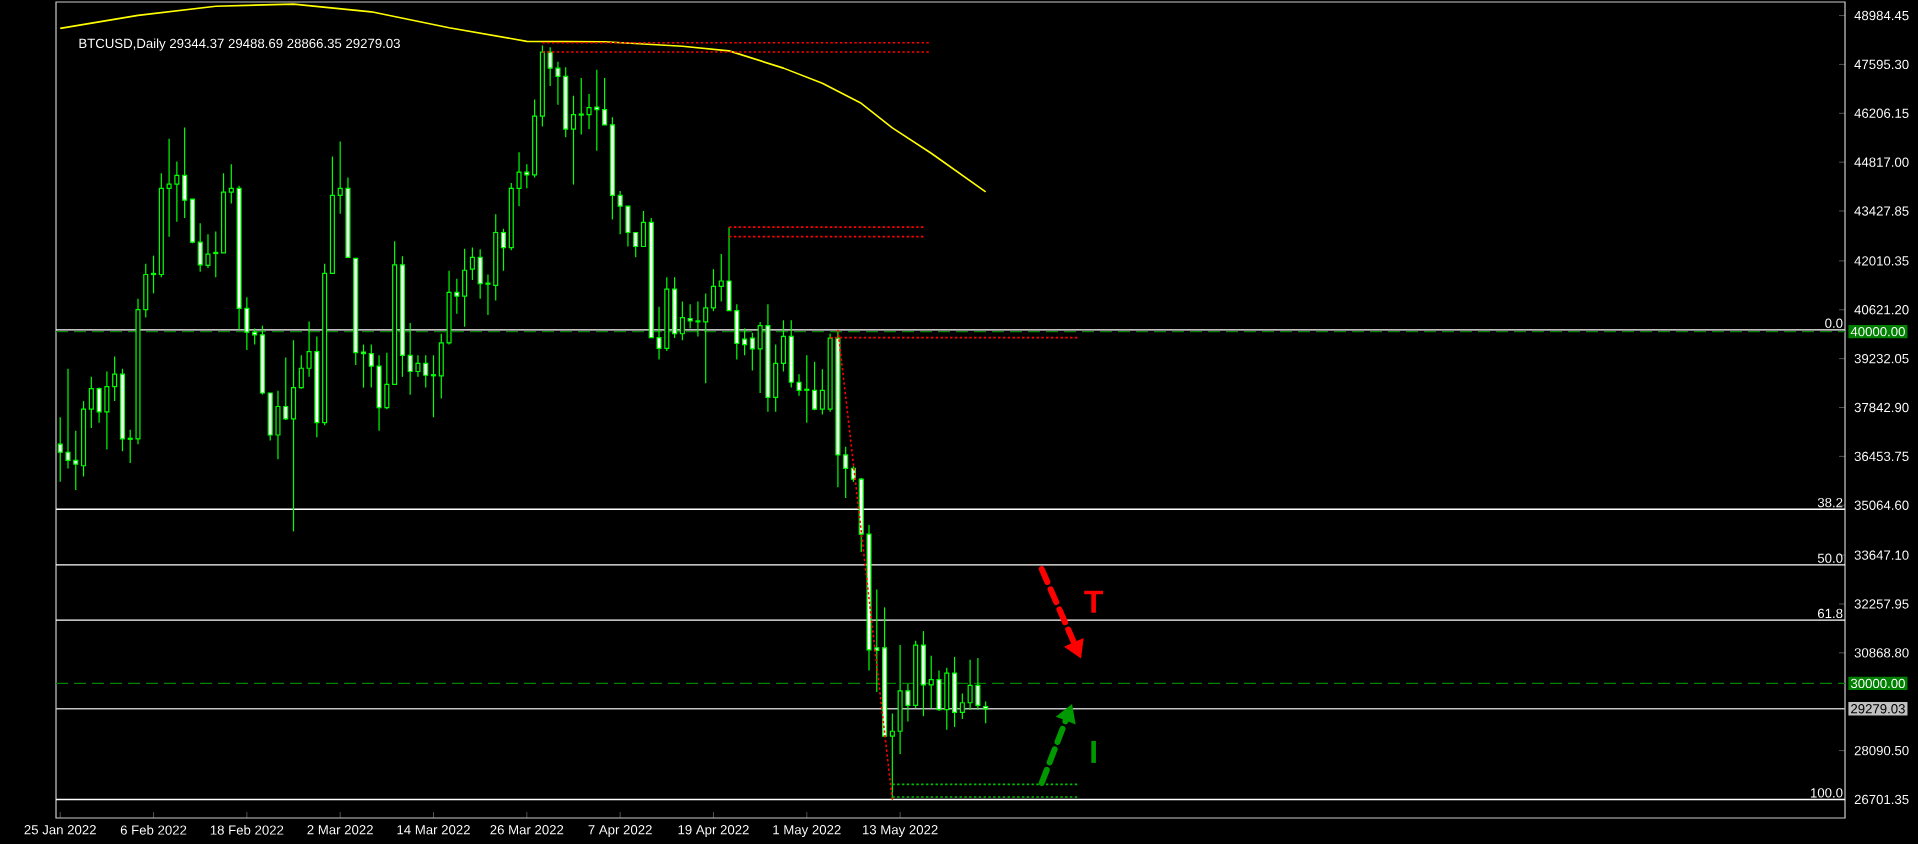 This screenshot has height=844, width=1918. What do you see at coordinates (1881, 261) in the screenshot?
I see `y-tick-label: 42010.35` at bounding box center [1881, 261].